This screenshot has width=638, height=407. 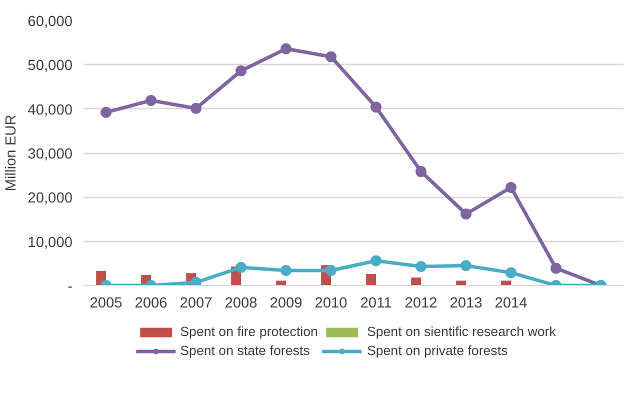 I want to click on y-tick-label: -, so click(x=70, y=287).